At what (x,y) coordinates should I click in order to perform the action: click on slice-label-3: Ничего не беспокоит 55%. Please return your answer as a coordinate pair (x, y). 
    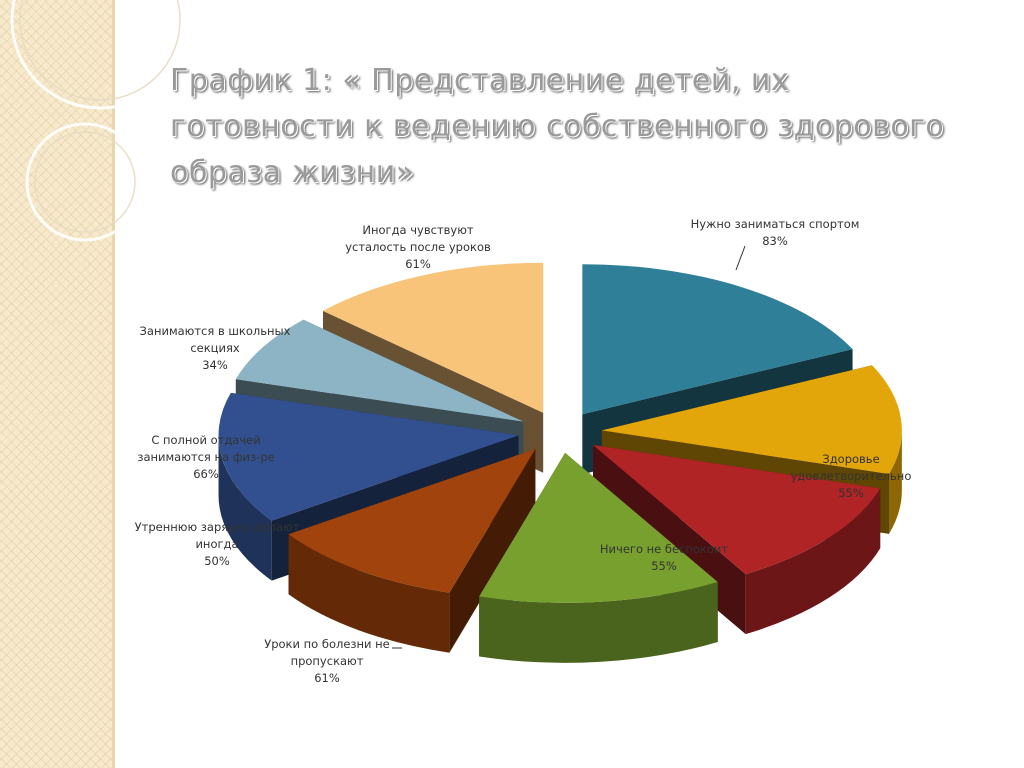
    Looking at the image, I should click on (664, 557).